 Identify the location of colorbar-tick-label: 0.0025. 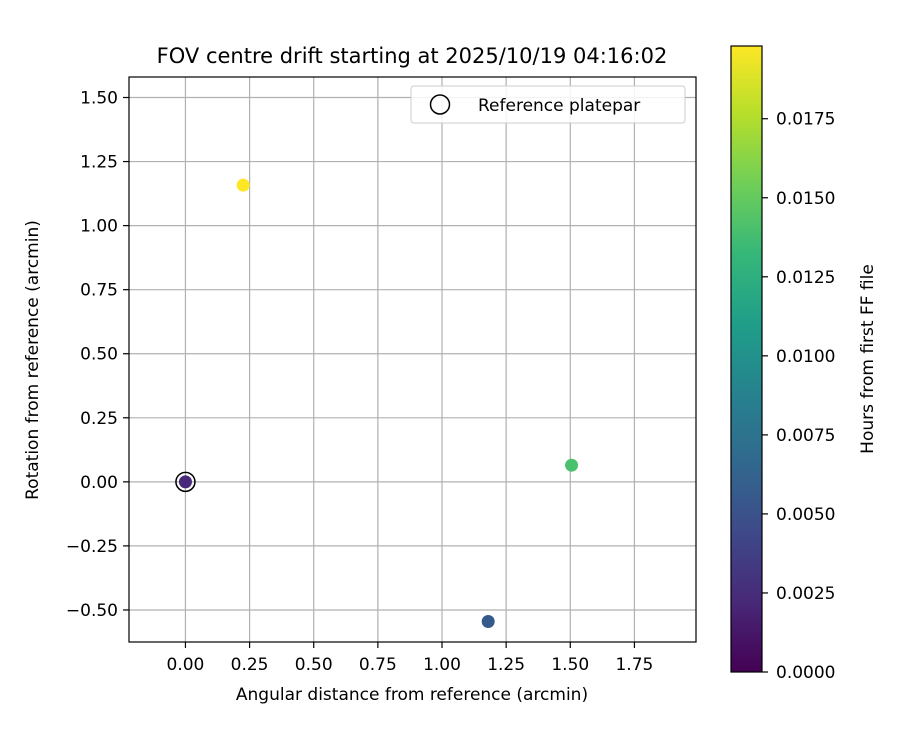
(805, 594).